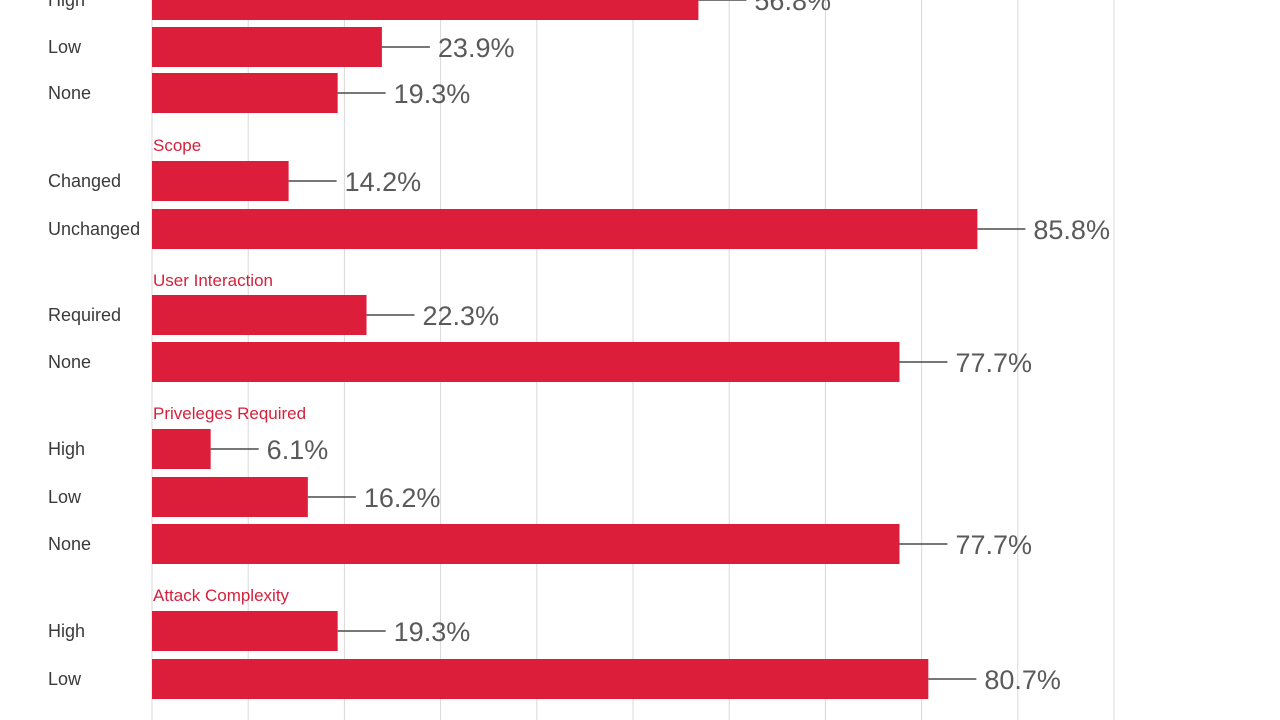  Describe the element at coordinates (402, 498) in the screenshot. I see `value-label: 16.2%` at that location.